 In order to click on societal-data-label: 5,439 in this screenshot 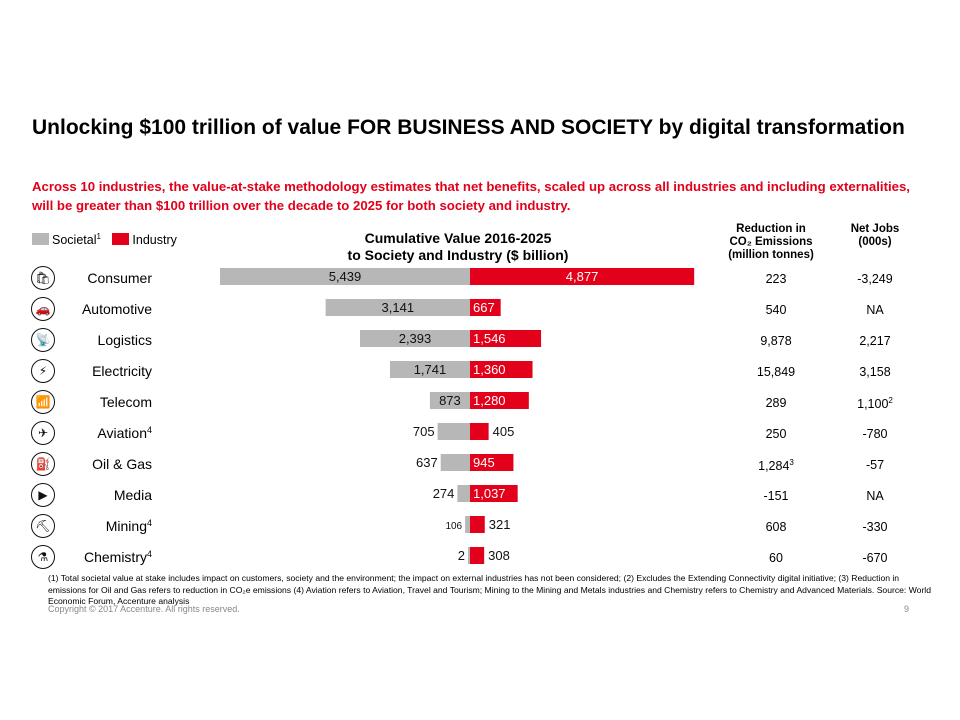, I will do `click(345, 276)`.